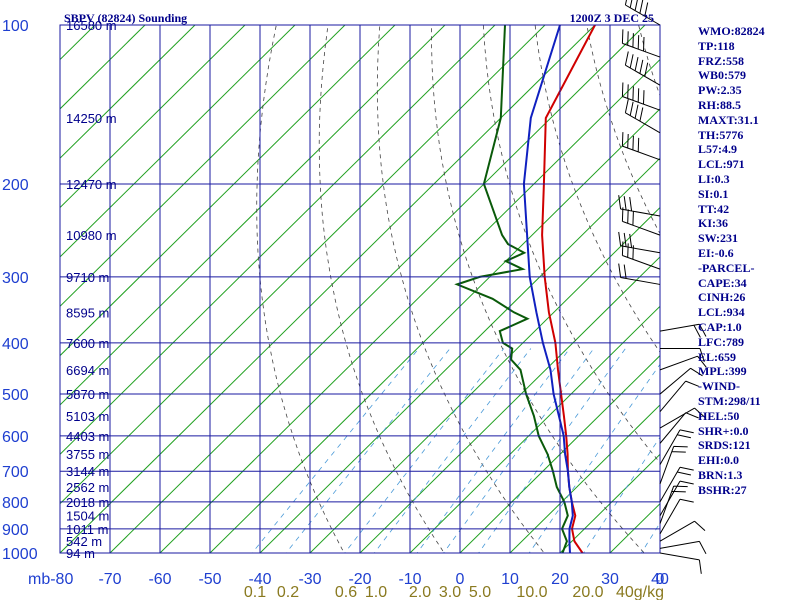 The image size is (800, 600). Describe the element at coordinates (91, 118) in the screenshot. I see `height-label-150: 14250 m` at that location.